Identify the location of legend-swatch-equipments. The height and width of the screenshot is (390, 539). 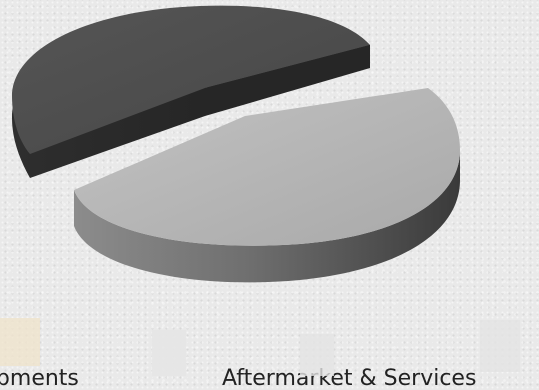
(20, 342).